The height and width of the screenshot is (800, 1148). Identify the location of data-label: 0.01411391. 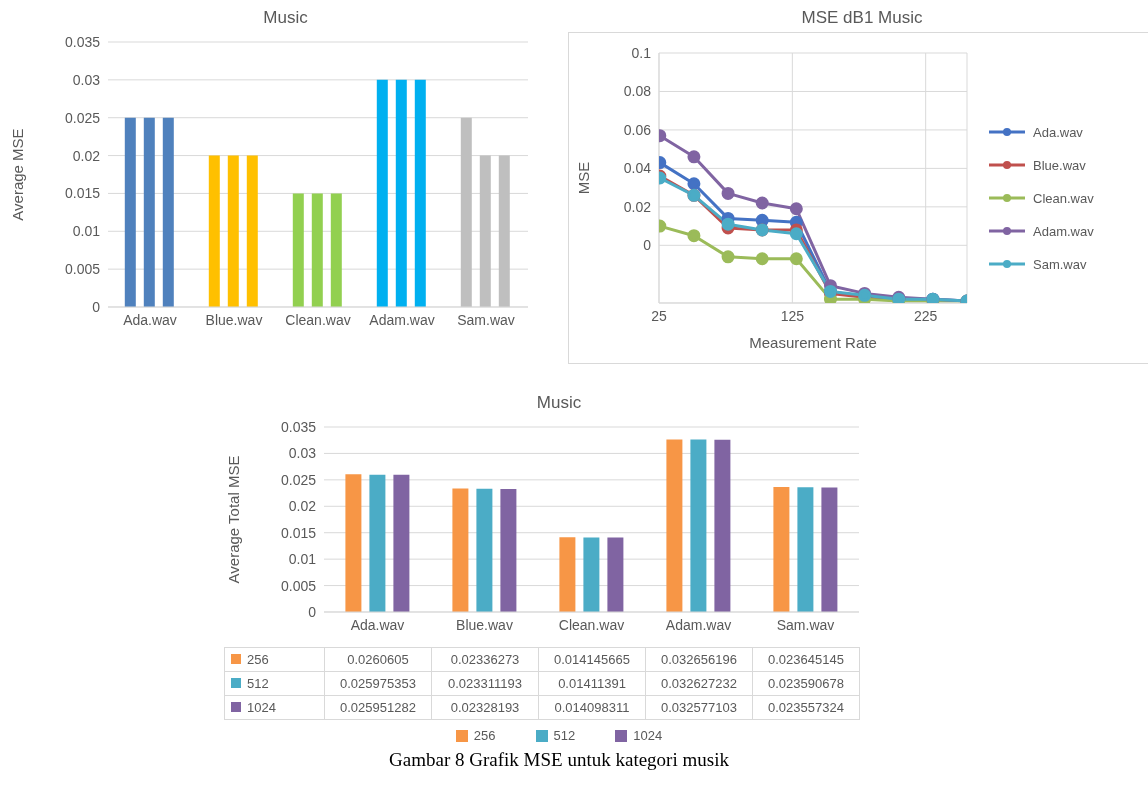
(592, 683).